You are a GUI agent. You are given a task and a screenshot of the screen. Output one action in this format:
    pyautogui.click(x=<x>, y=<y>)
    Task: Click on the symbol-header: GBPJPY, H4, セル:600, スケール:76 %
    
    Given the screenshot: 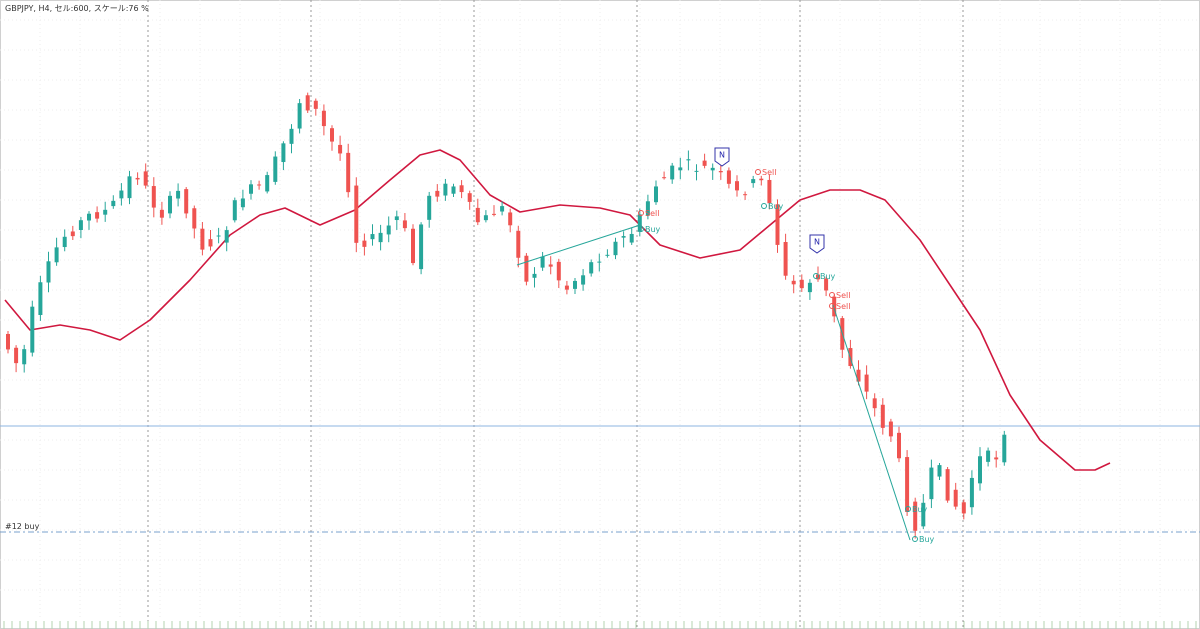 What is the action you would take?
    pyautogui.click(x=77, y=8)
    